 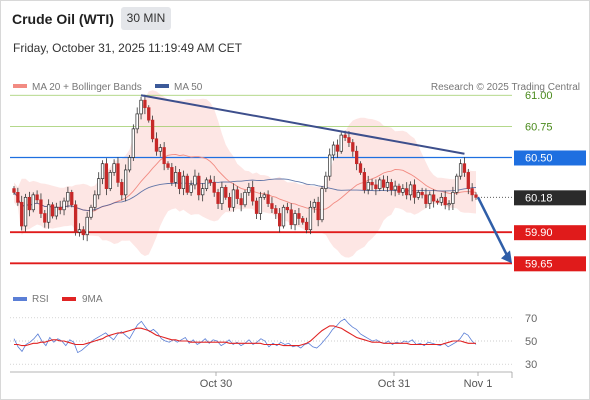 I want to click on level-label-61.00: 61.00, so click(x=539, y=96).